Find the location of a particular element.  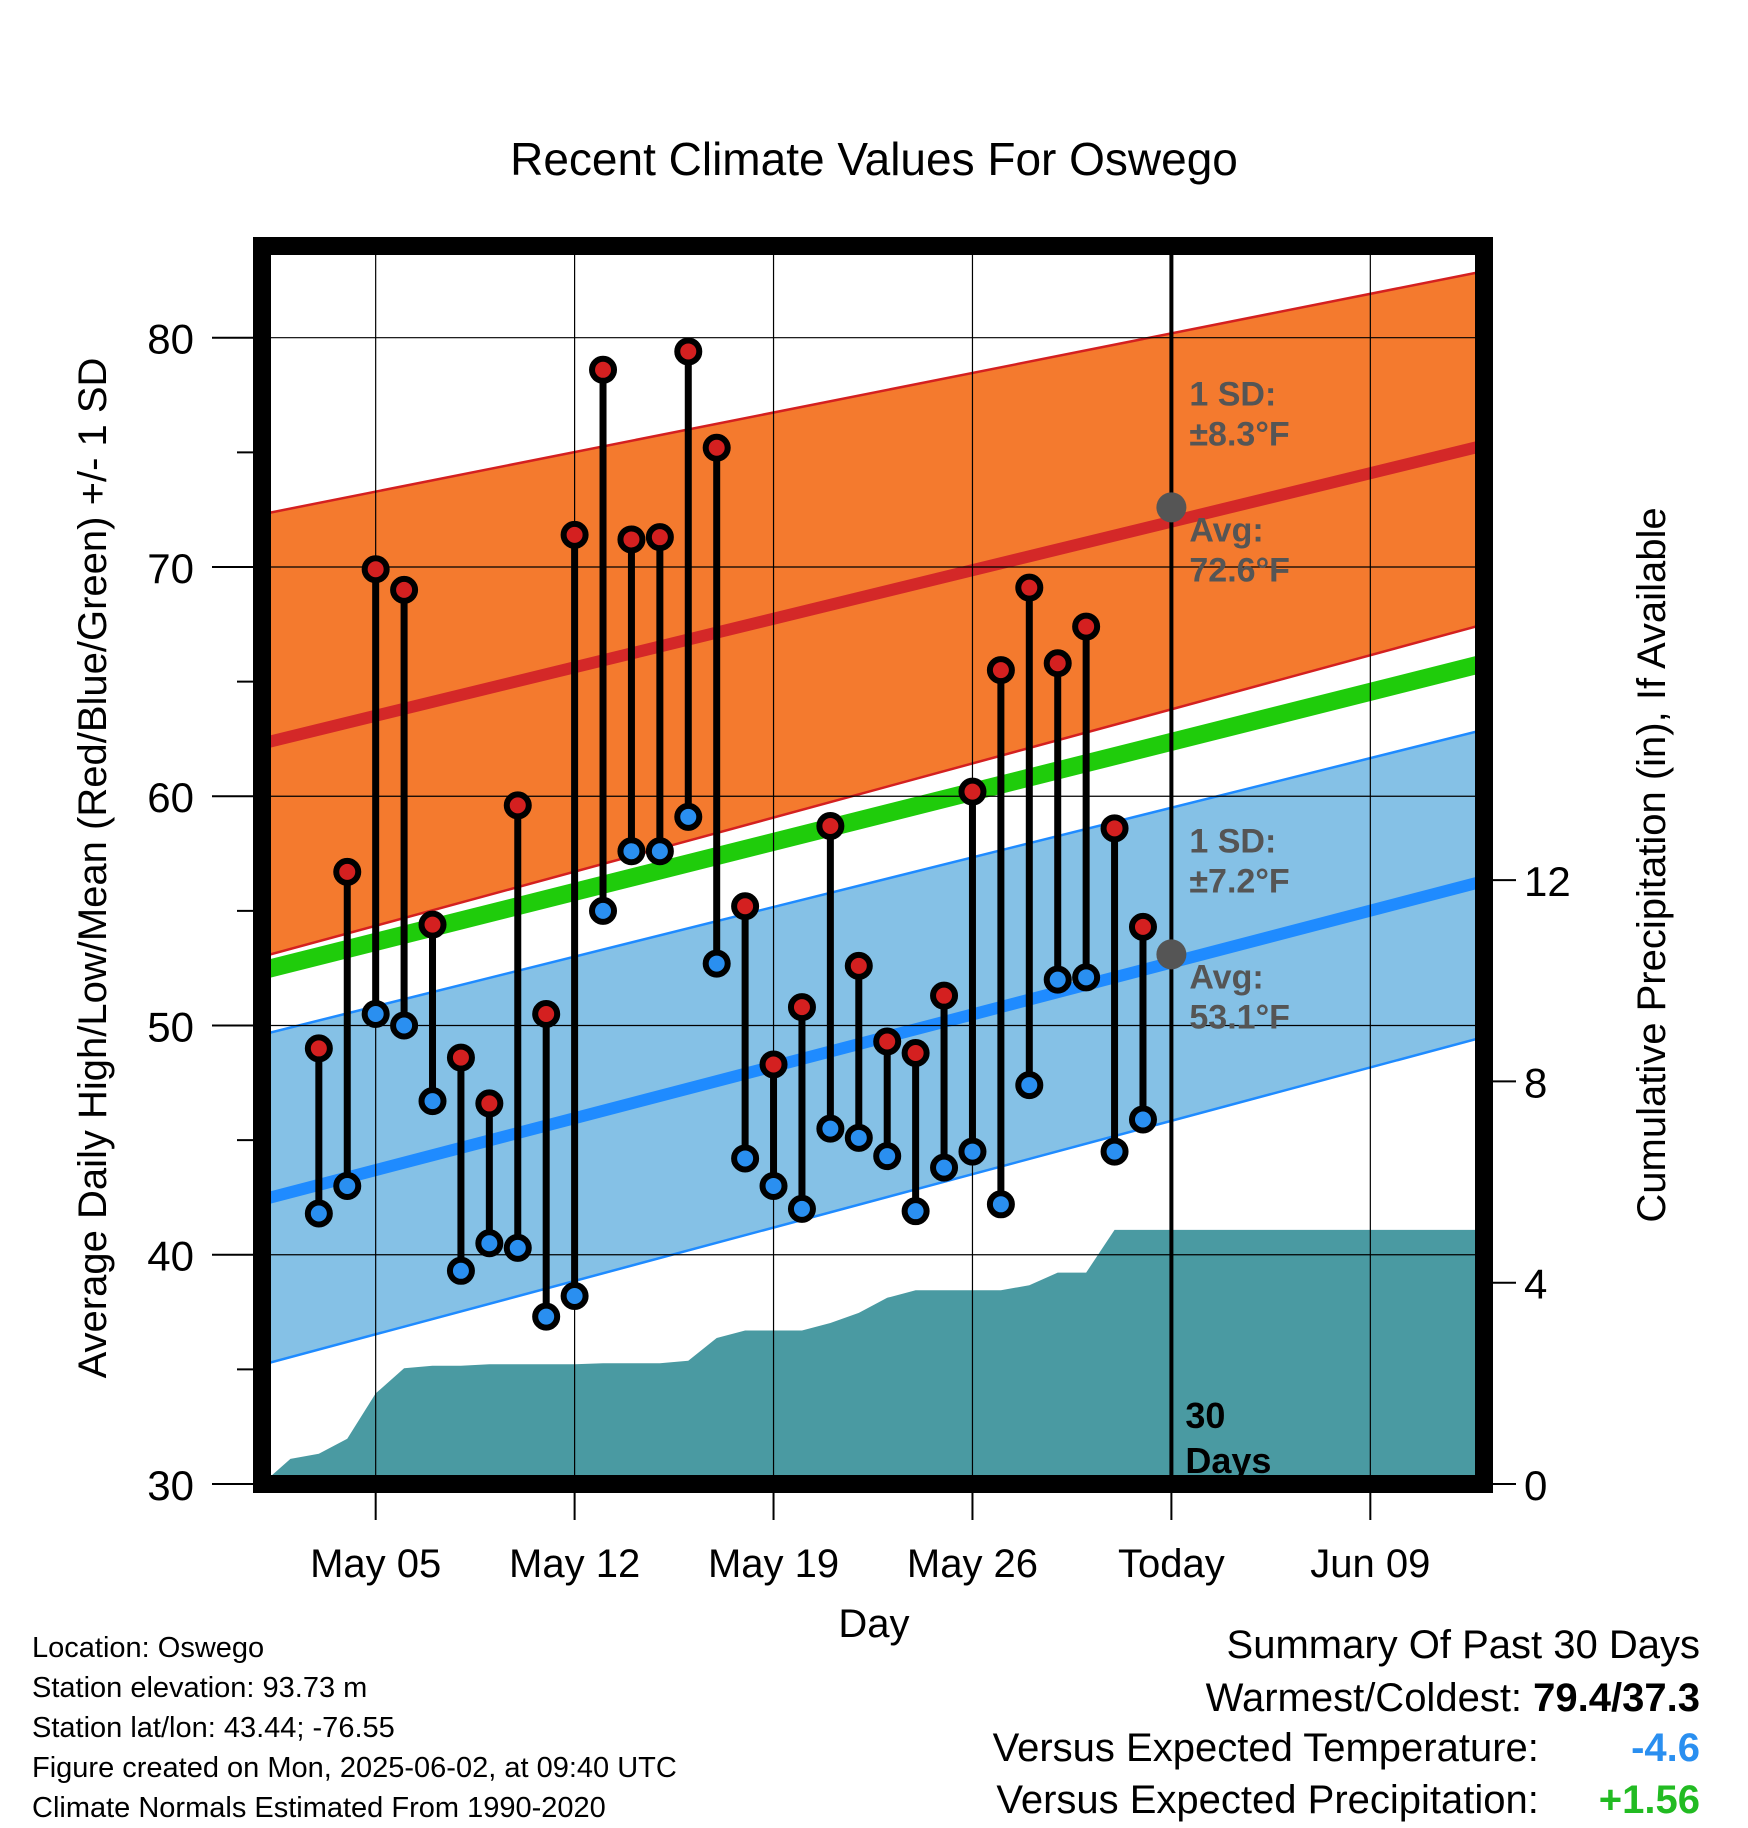

low-sd-value: ±7.2°F is located at coordinates (1239, 881).